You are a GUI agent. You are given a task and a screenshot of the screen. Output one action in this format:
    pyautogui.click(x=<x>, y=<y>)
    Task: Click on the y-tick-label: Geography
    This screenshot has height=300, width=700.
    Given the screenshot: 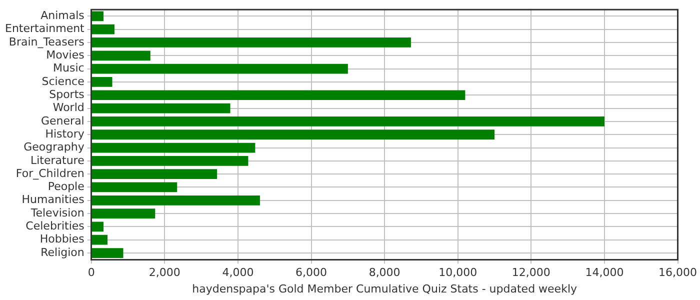 What is the action you would take?
    pyautogui.click(x=54, y=147)
    